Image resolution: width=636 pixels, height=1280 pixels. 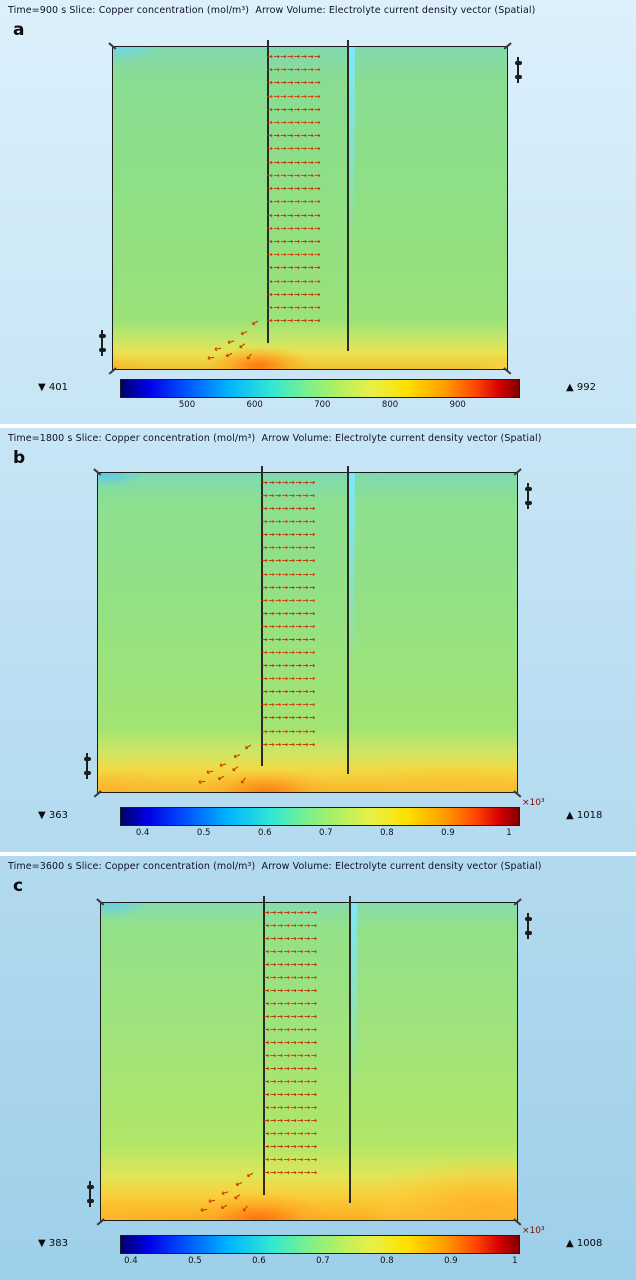 What do you see at coordinates (195, 1261) in the screenshot?
I see `colorbar-tick-label: 0.5` at bounding box center [195, 1261].